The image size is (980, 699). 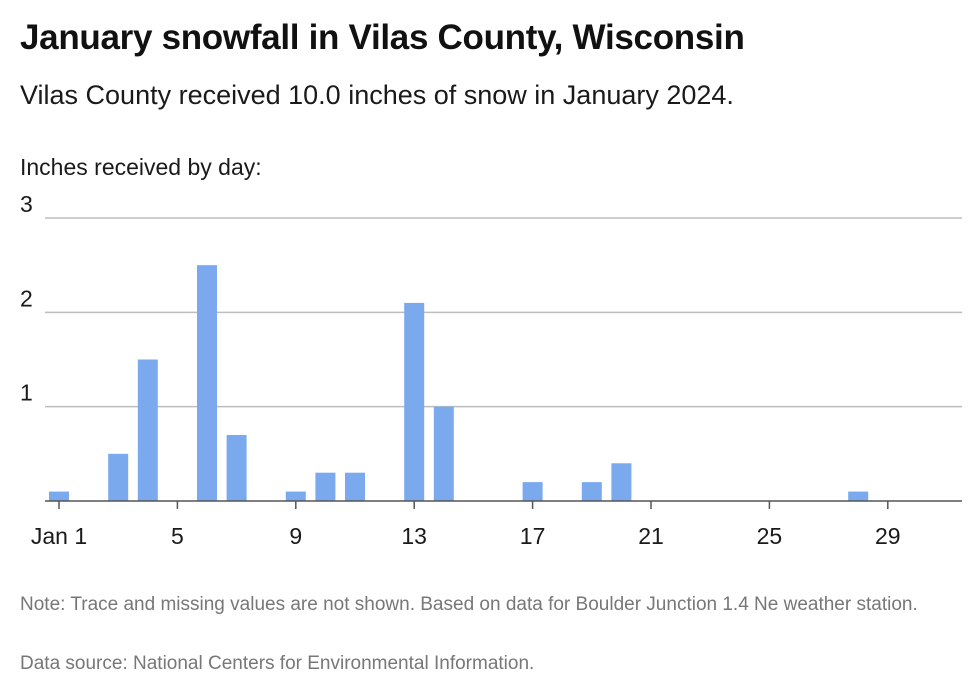 What do you see at coordinates (770, 536) in the screenshot?
I see `x-tick-label: 25` at bounding box center [770, 536].